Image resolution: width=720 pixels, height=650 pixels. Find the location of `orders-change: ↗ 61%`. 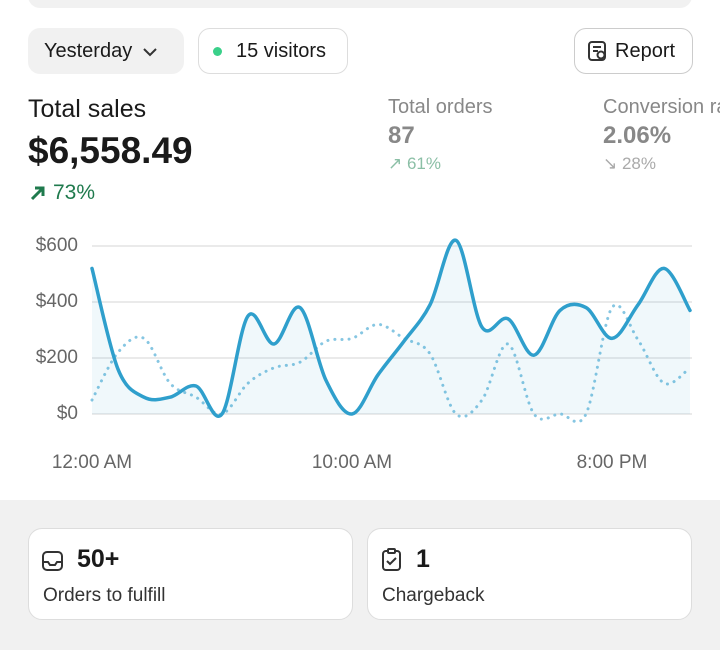

orders-change: ↗ 61% is located at coordinates (414, 163).